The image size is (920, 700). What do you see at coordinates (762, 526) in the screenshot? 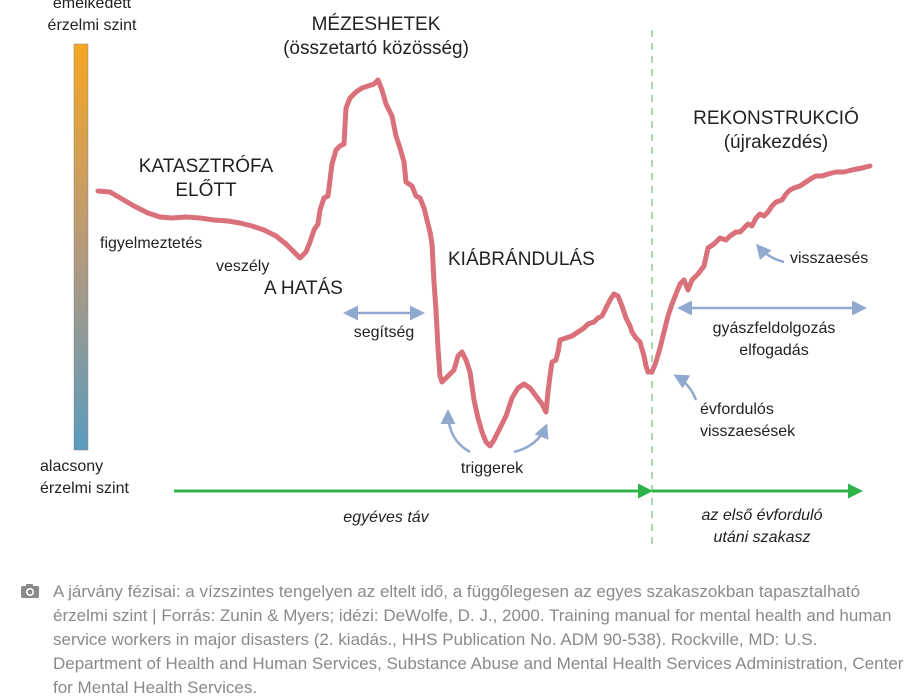
I see `after-anniversary-label: az első évforduló utáni szakasz` at bounding box center [762, 526].